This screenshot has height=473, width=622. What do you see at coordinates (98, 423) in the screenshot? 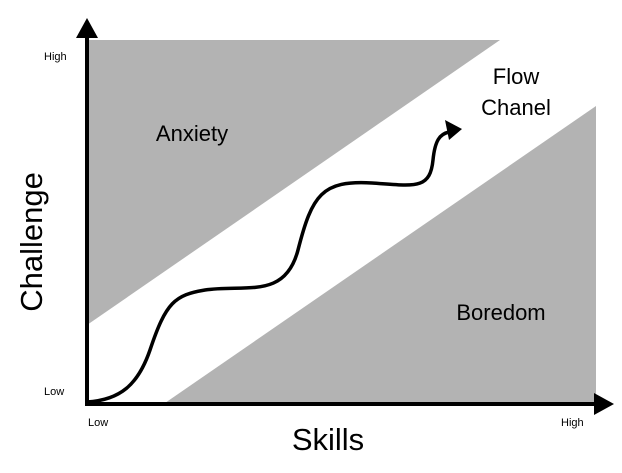
I see `x-axis-low-label: Low` at bounding box center [98, 423].